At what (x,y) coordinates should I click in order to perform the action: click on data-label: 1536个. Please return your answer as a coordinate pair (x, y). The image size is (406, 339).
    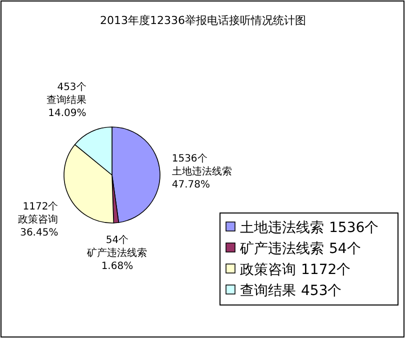
    Looking at the image, I should click on (190, 158).